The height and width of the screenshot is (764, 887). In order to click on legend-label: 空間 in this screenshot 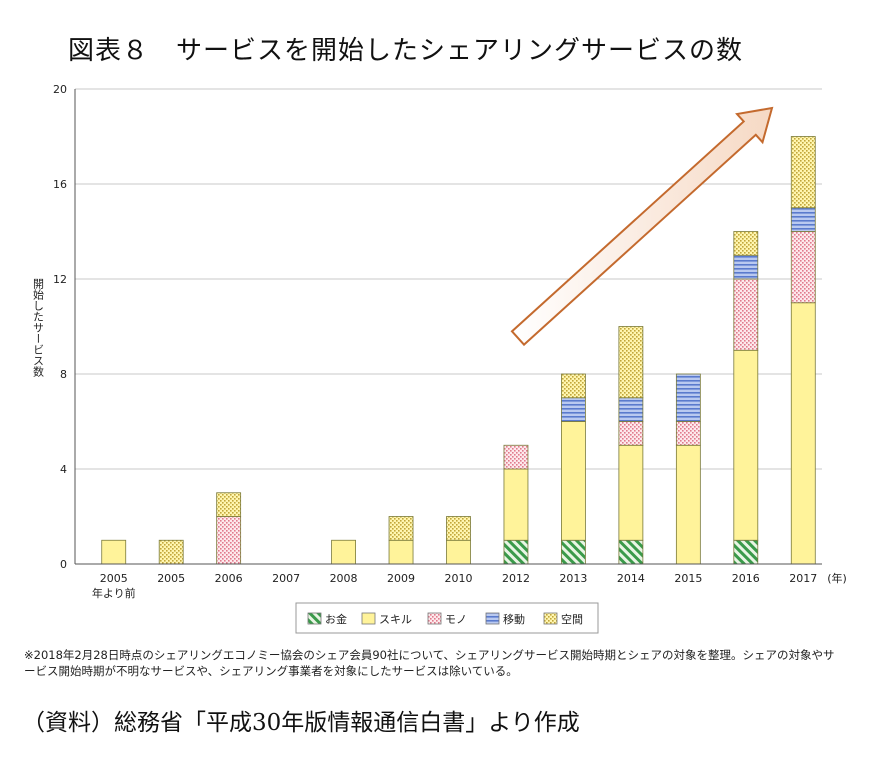, I will do `click(572, 619)`.